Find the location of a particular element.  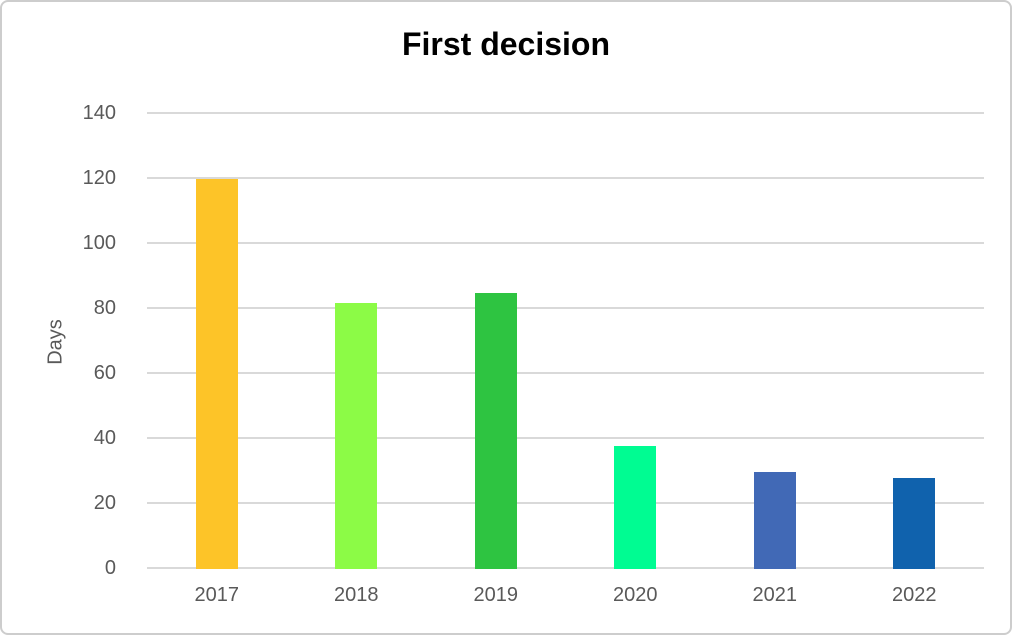

y-axis-tick-label: 120 is located at coordinates (99, 178).